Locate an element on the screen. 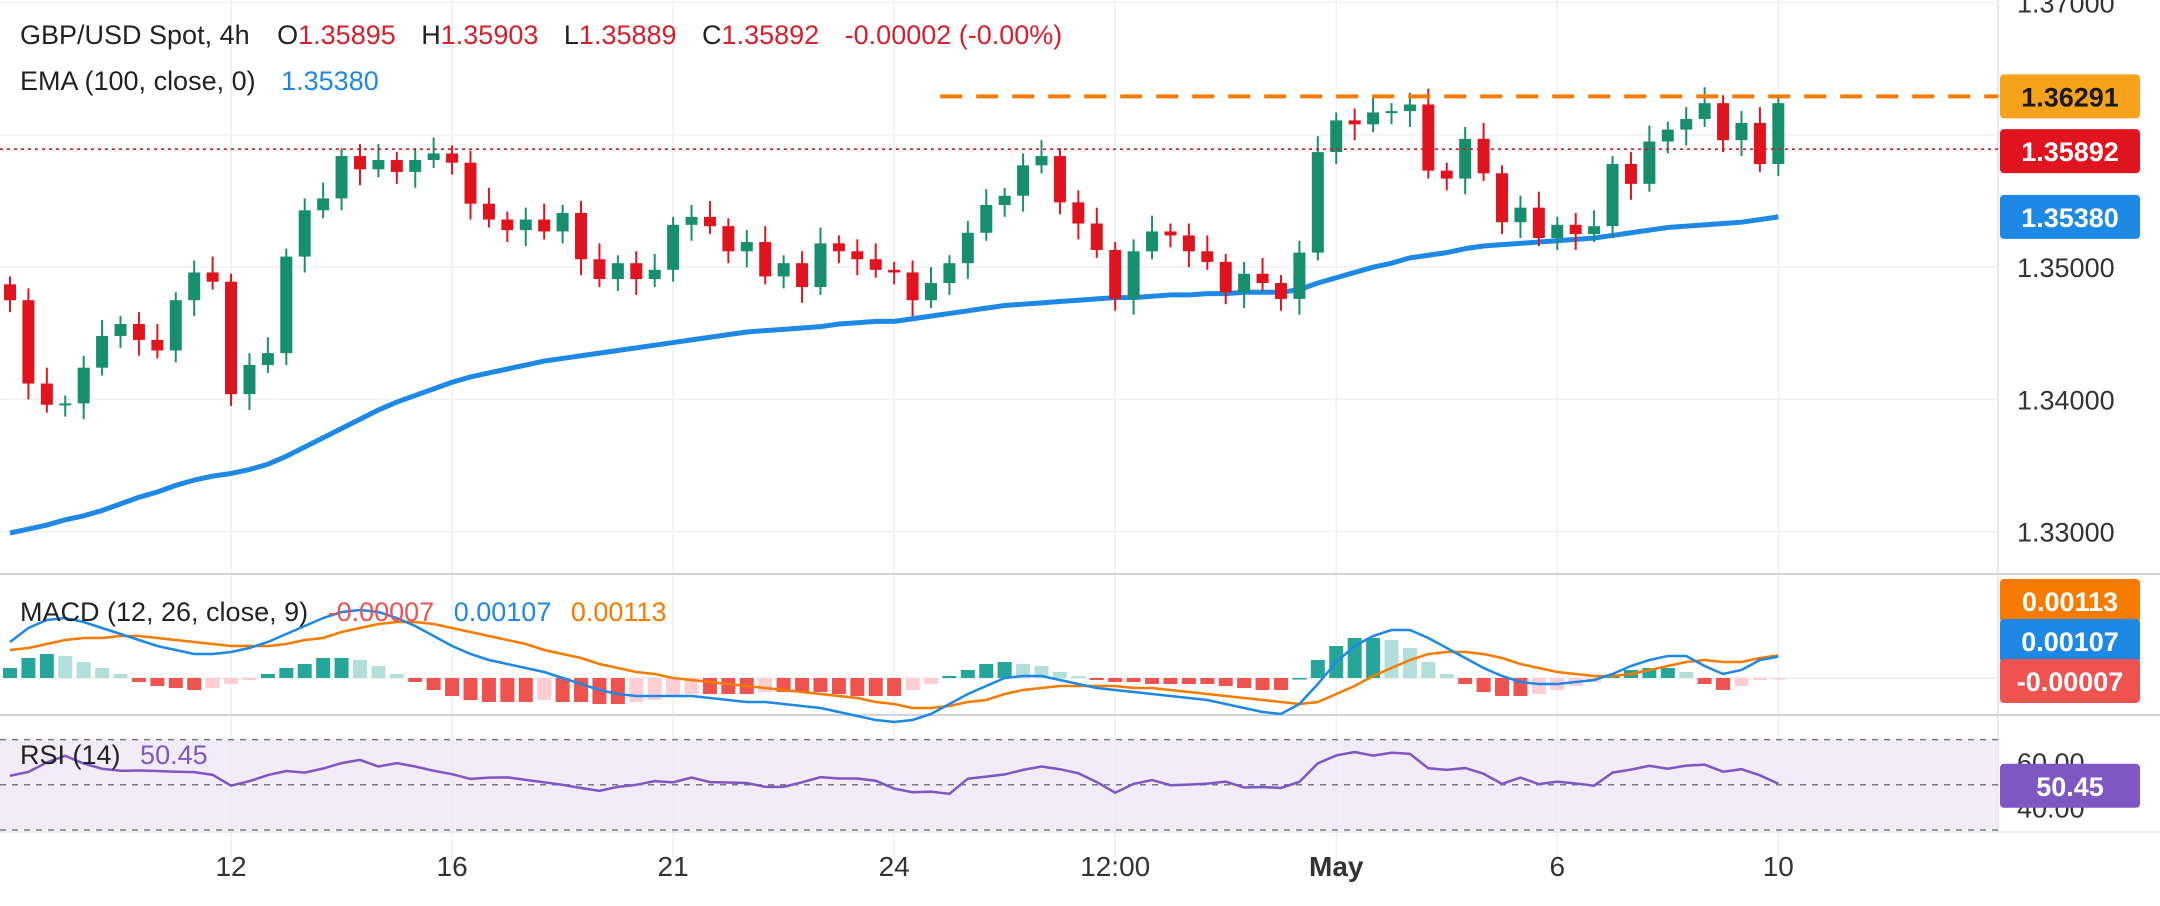  ema-legend: EMA (100, close, 0) 1.35380 is located at coordinates (202, 81).